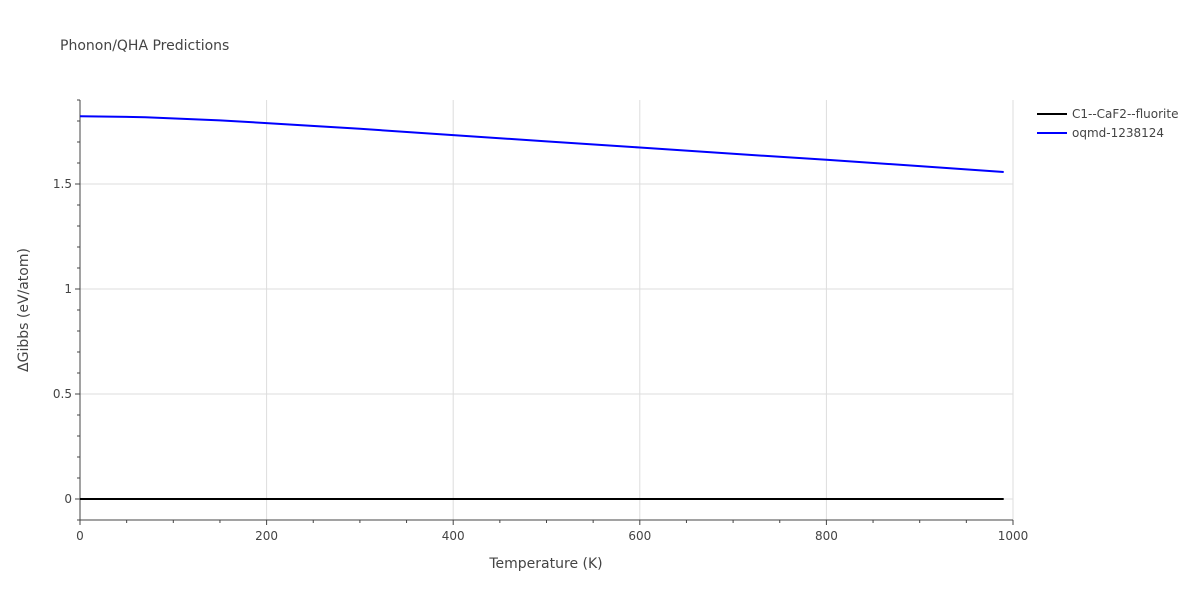 The image size is (1200, 600). I want to click on x-tick-label: 1000, so click(1013, 536).